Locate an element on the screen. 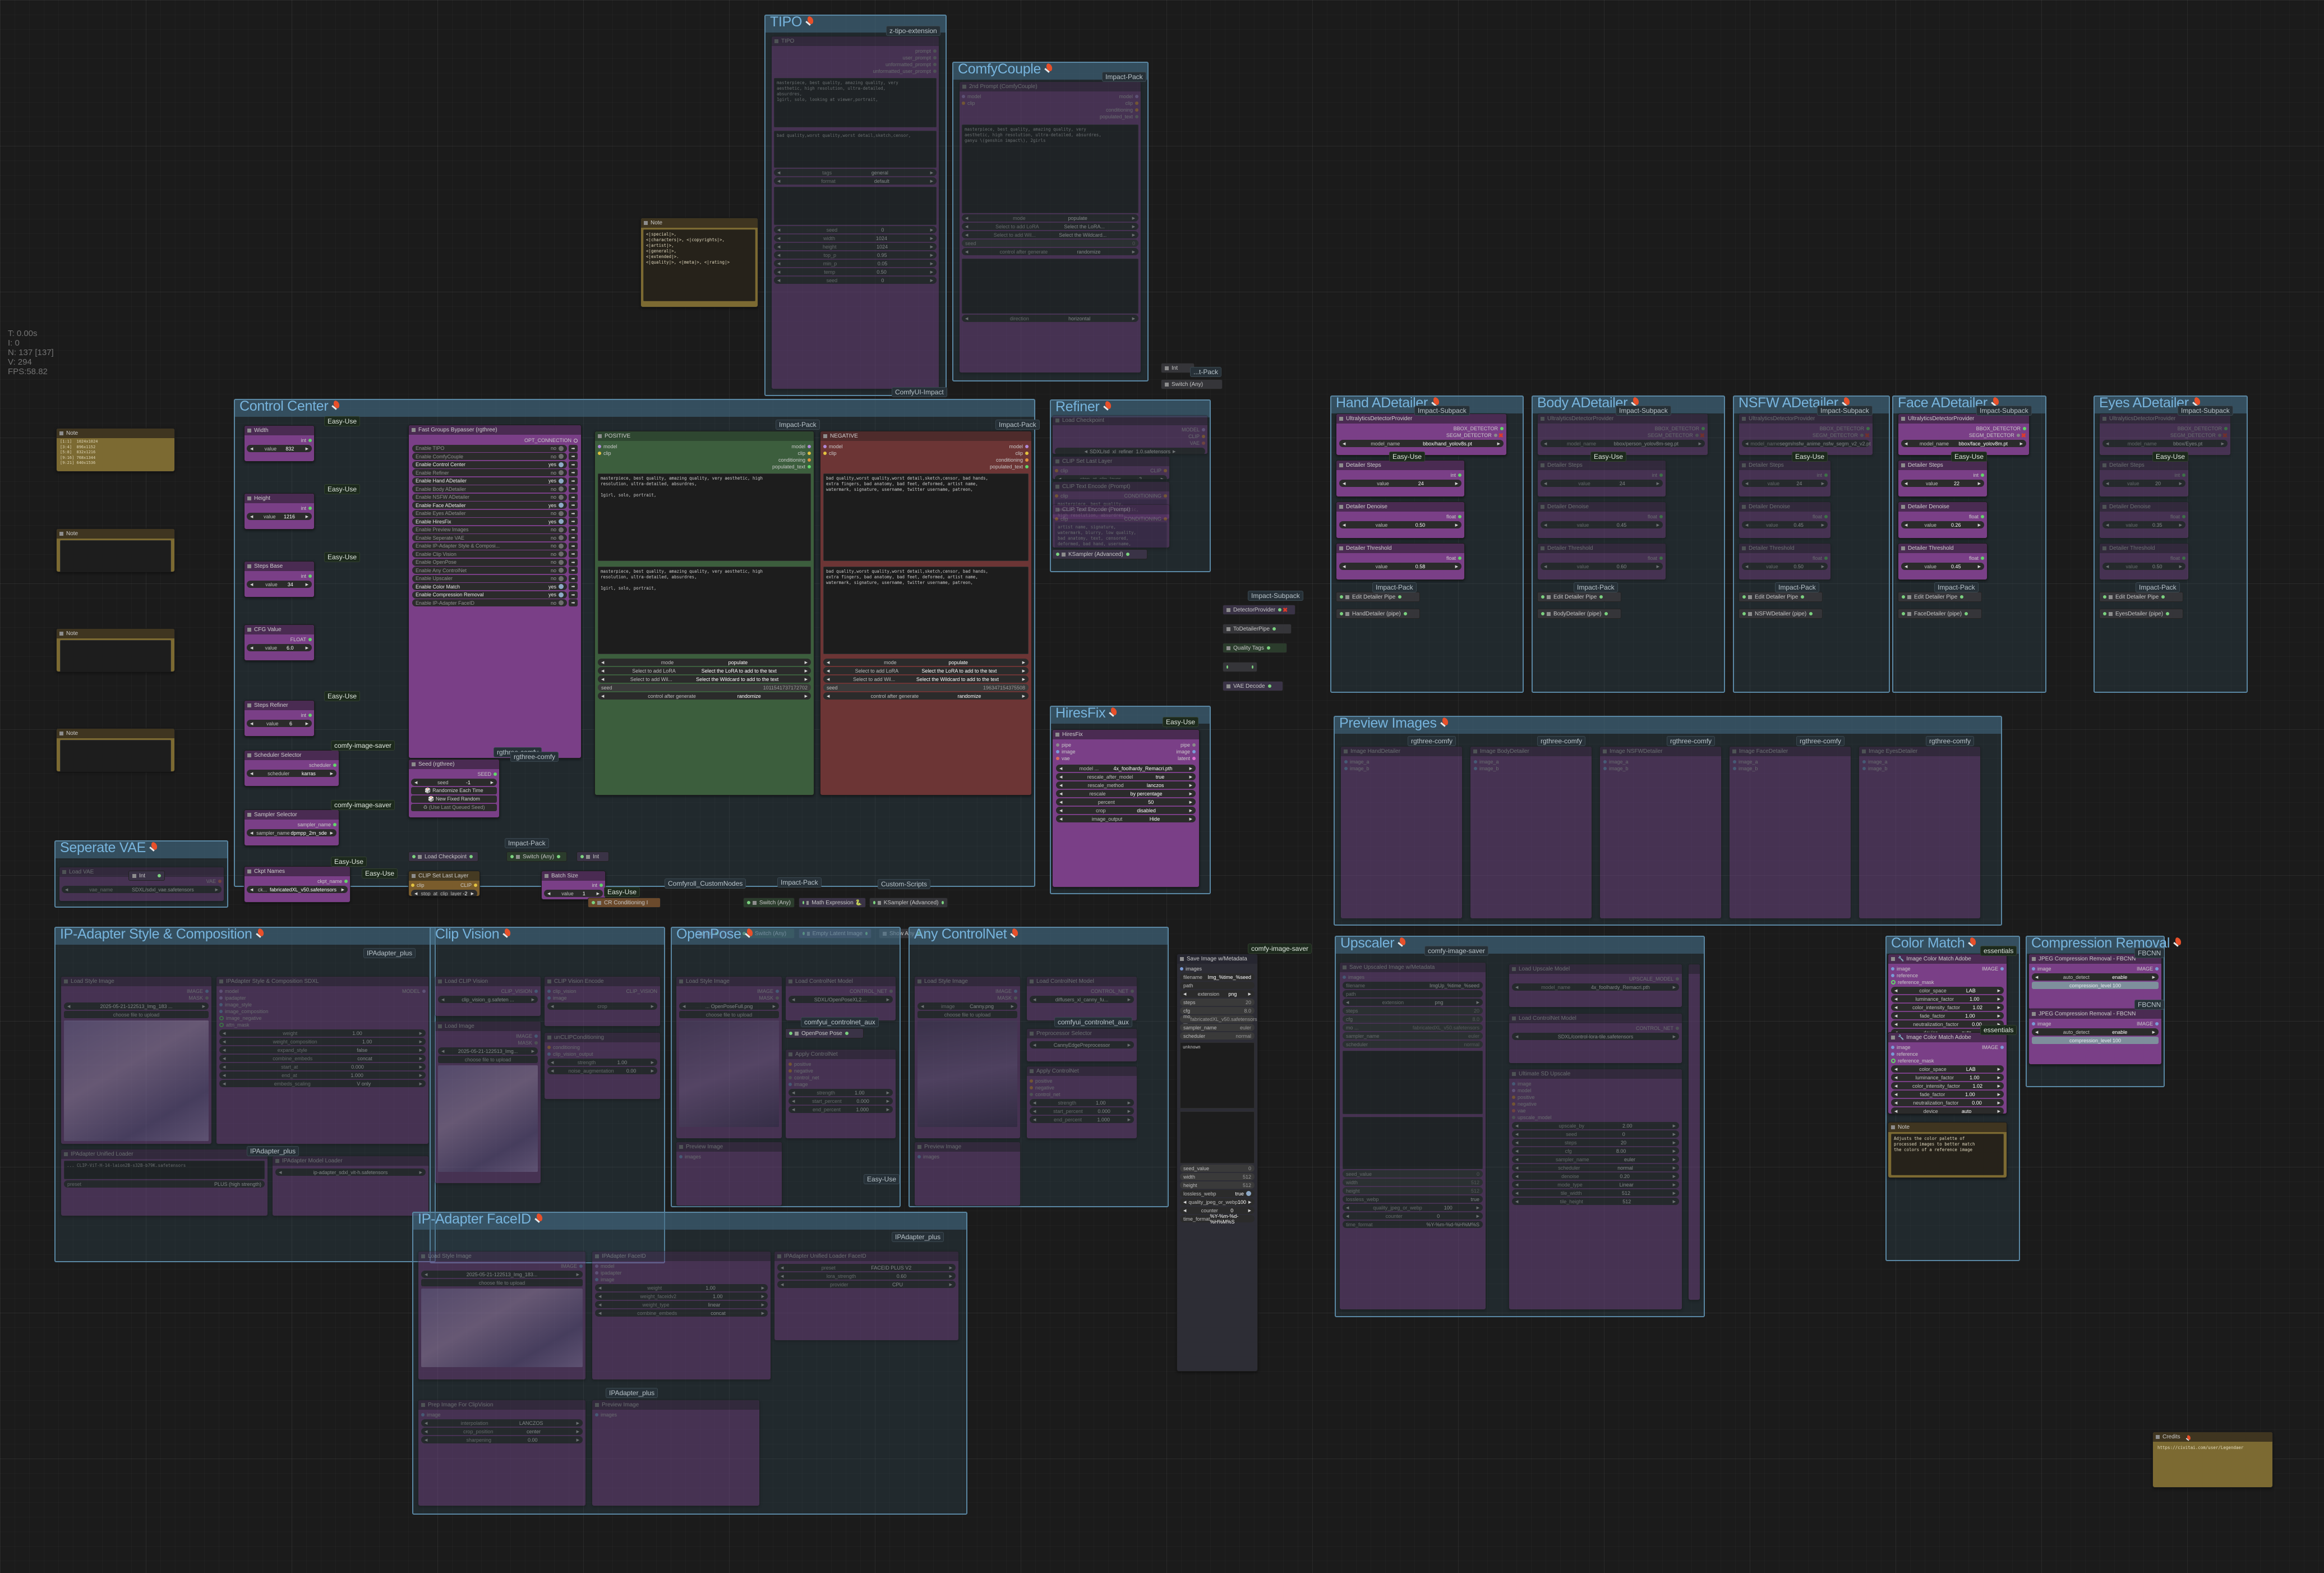 Image resolution: width=2324 pixels, height=1573 pixels. port-out-seed: SEED is located at coordinates (454, 775).